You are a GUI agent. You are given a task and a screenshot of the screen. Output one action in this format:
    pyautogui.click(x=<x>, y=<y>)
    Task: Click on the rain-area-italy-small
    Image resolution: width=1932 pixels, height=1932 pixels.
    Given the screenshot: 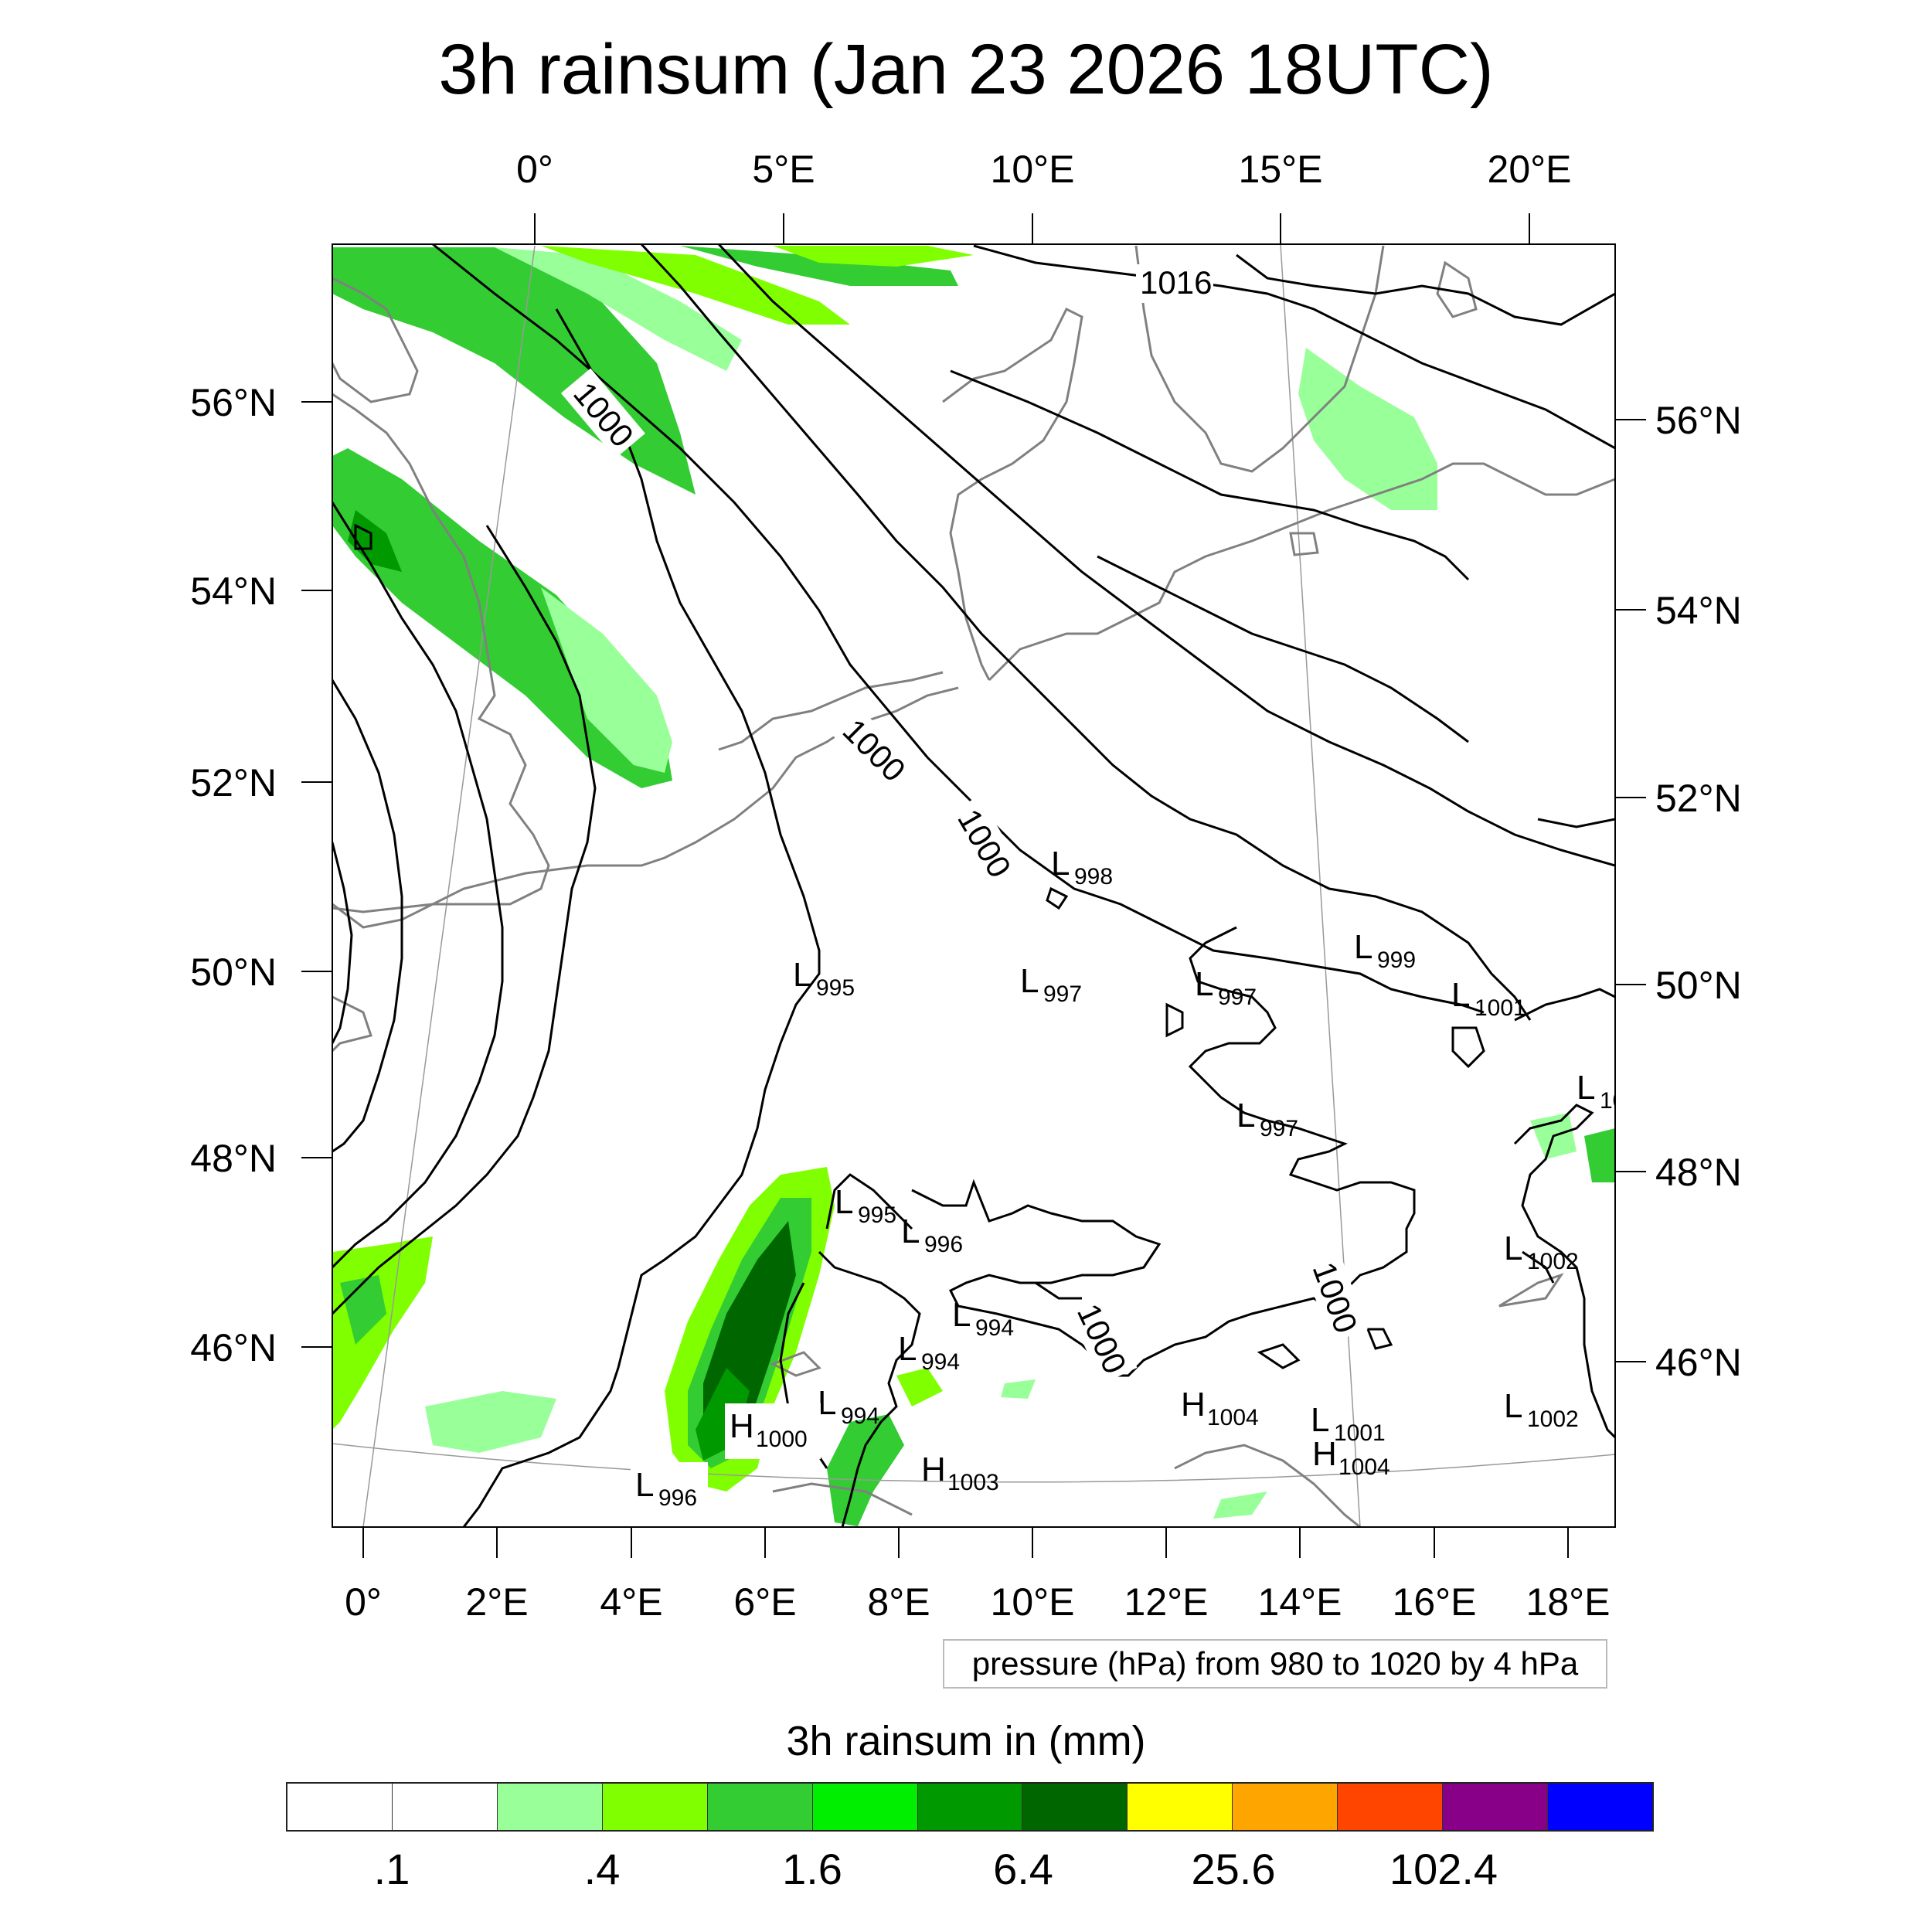 What is the action you would take?
    pyautogui.click(x=1019, y=1389)
    